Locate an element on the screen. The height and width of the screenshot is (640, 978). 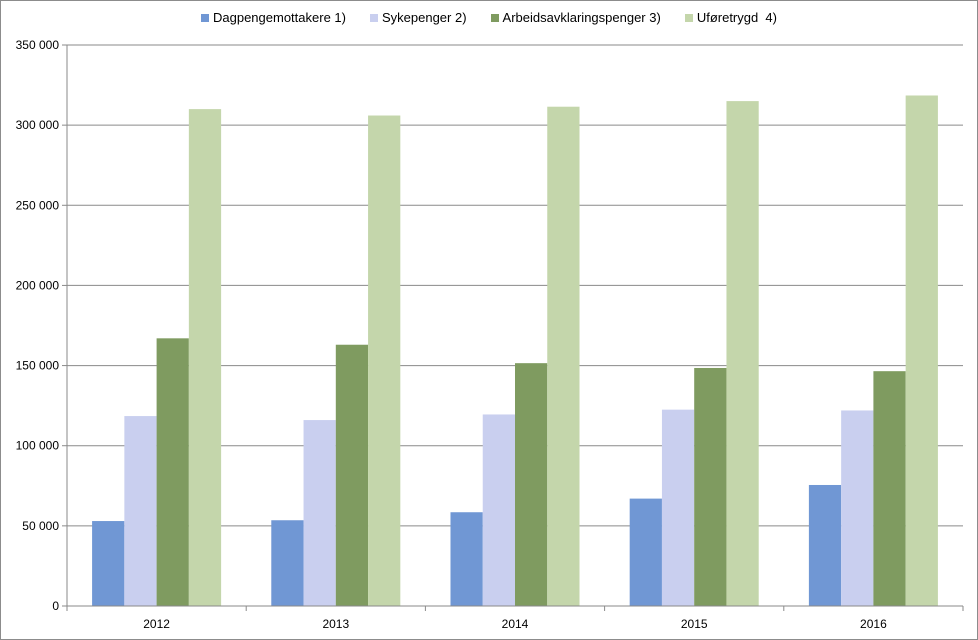
legend-item-dagpengemottakere: Dagpengemottakere 1) is located at coordinates (273, 17).